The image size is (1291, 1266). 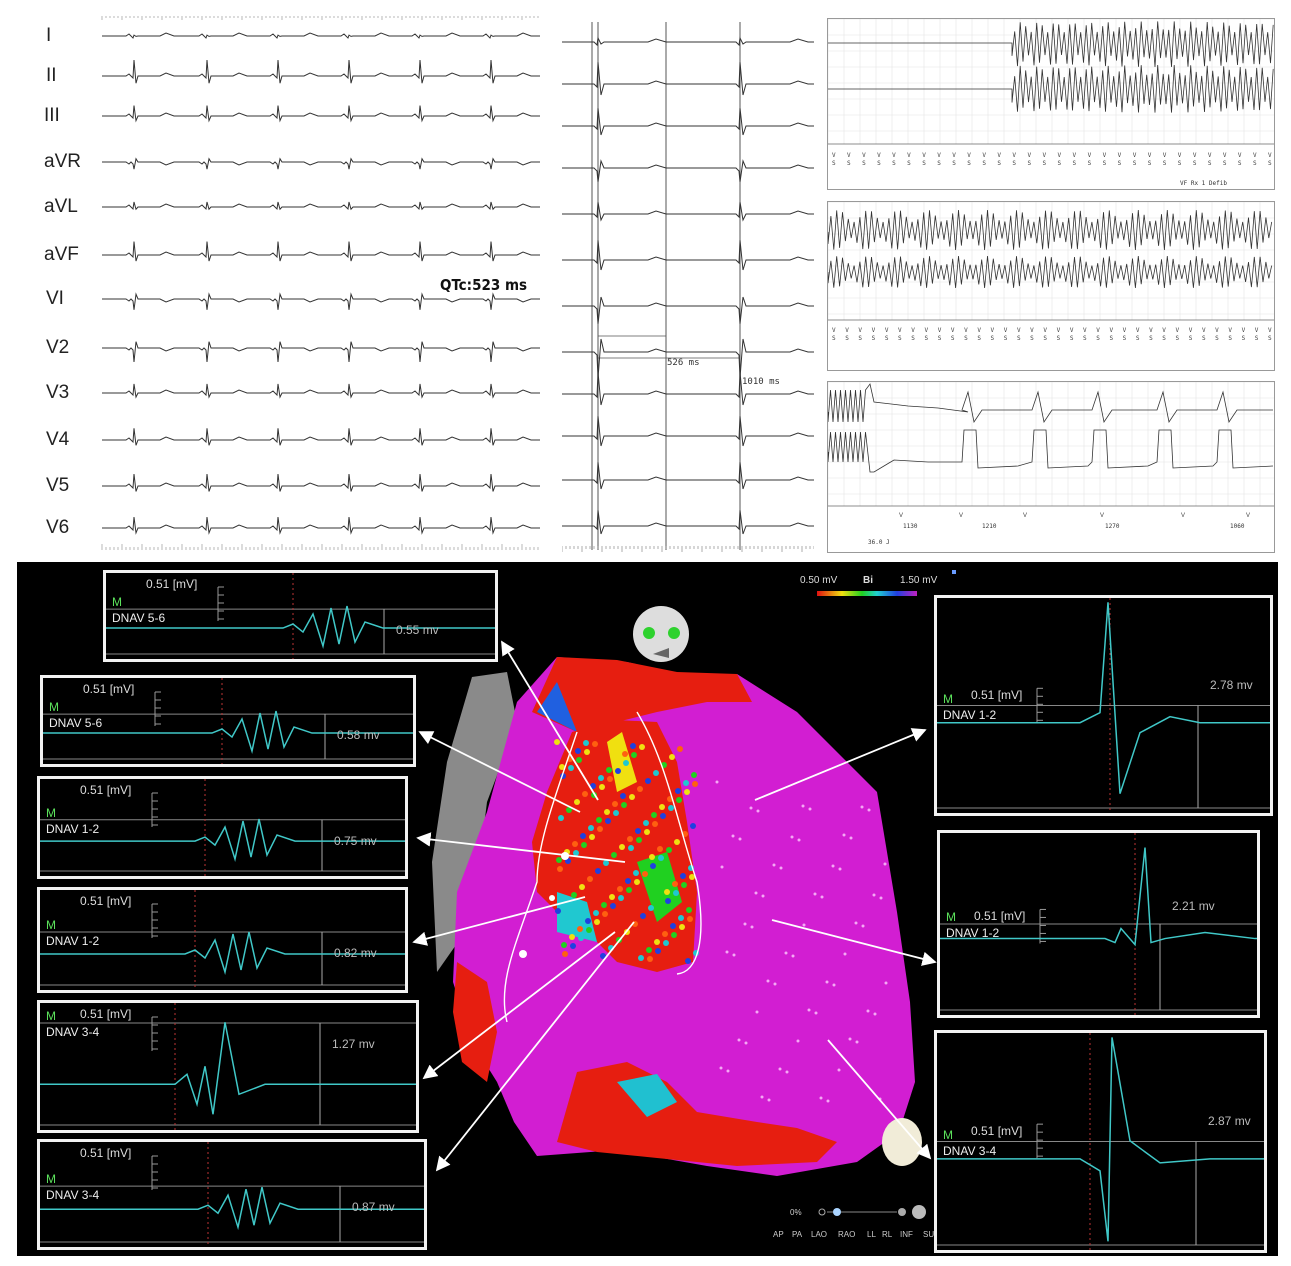 What do you see at coordinates (73, 1195) in the screenshot?
I see `egm-channel-label: DNAV 3-4` at bounding box center [73, 1195].